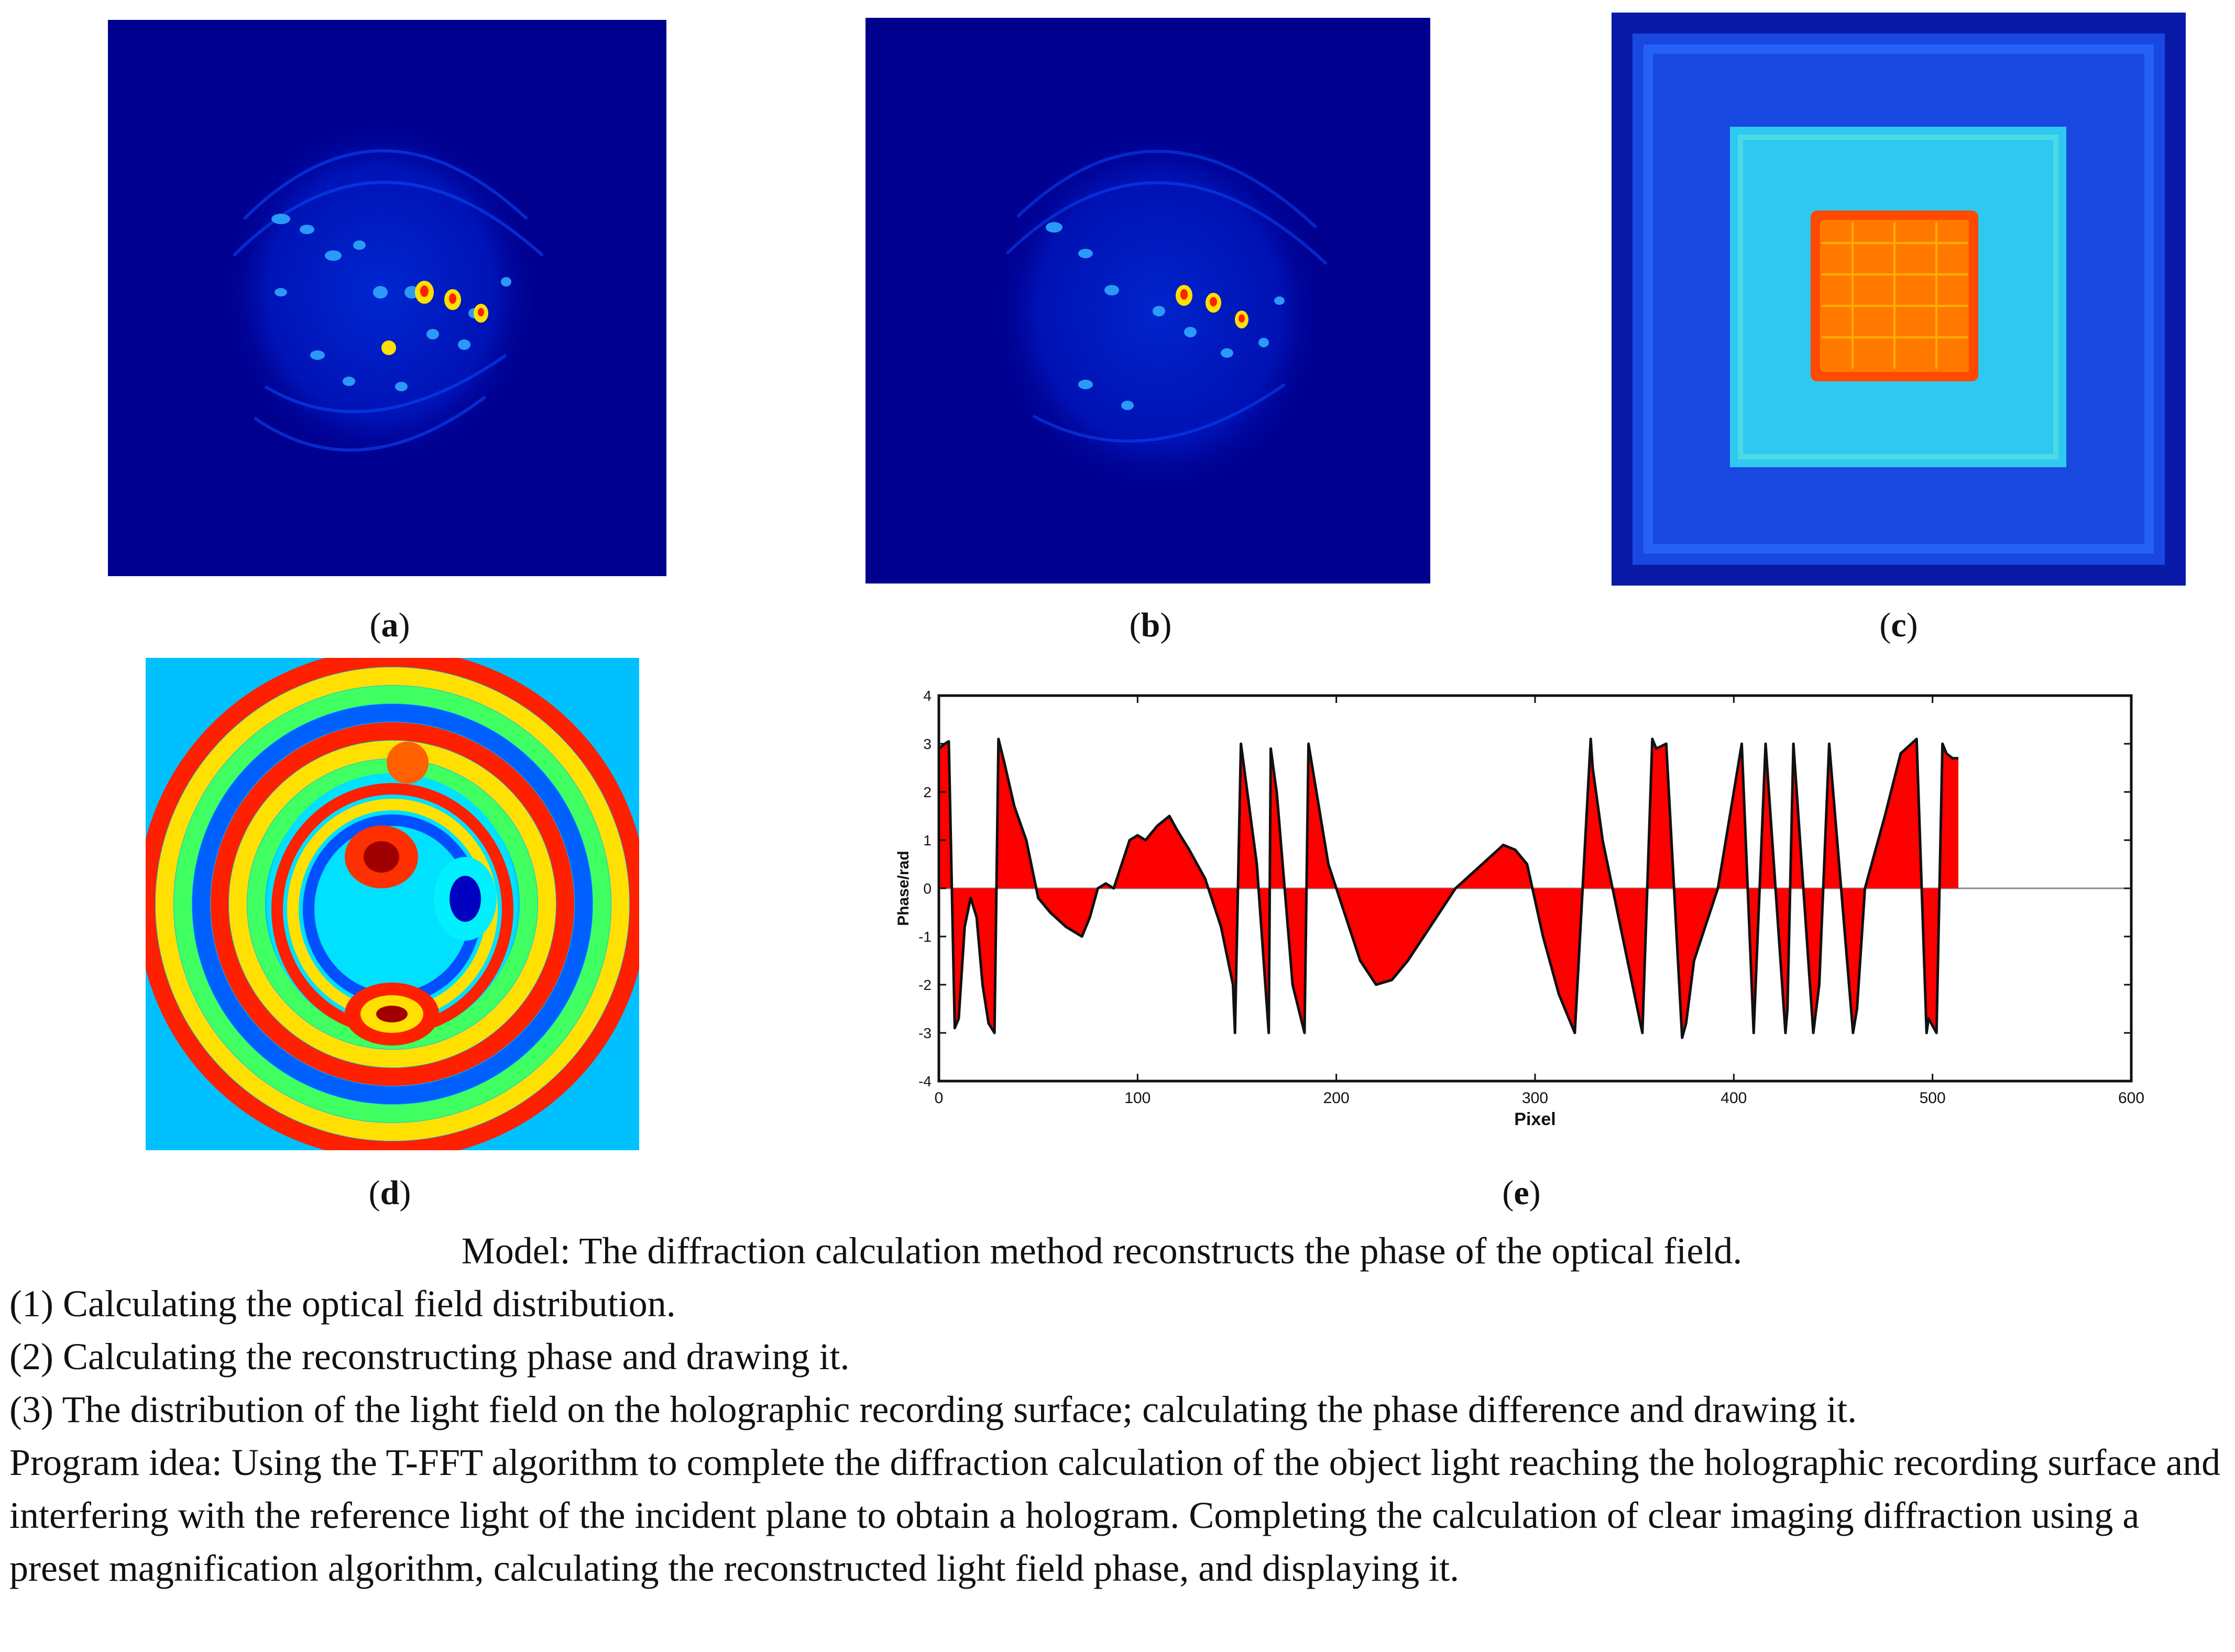 This screenshot has width=2235, height=1652. What do you see at coordinates (927, 744) in the screenshot?
I see `y-tick-label: 3` at bounding box center [927, 744].